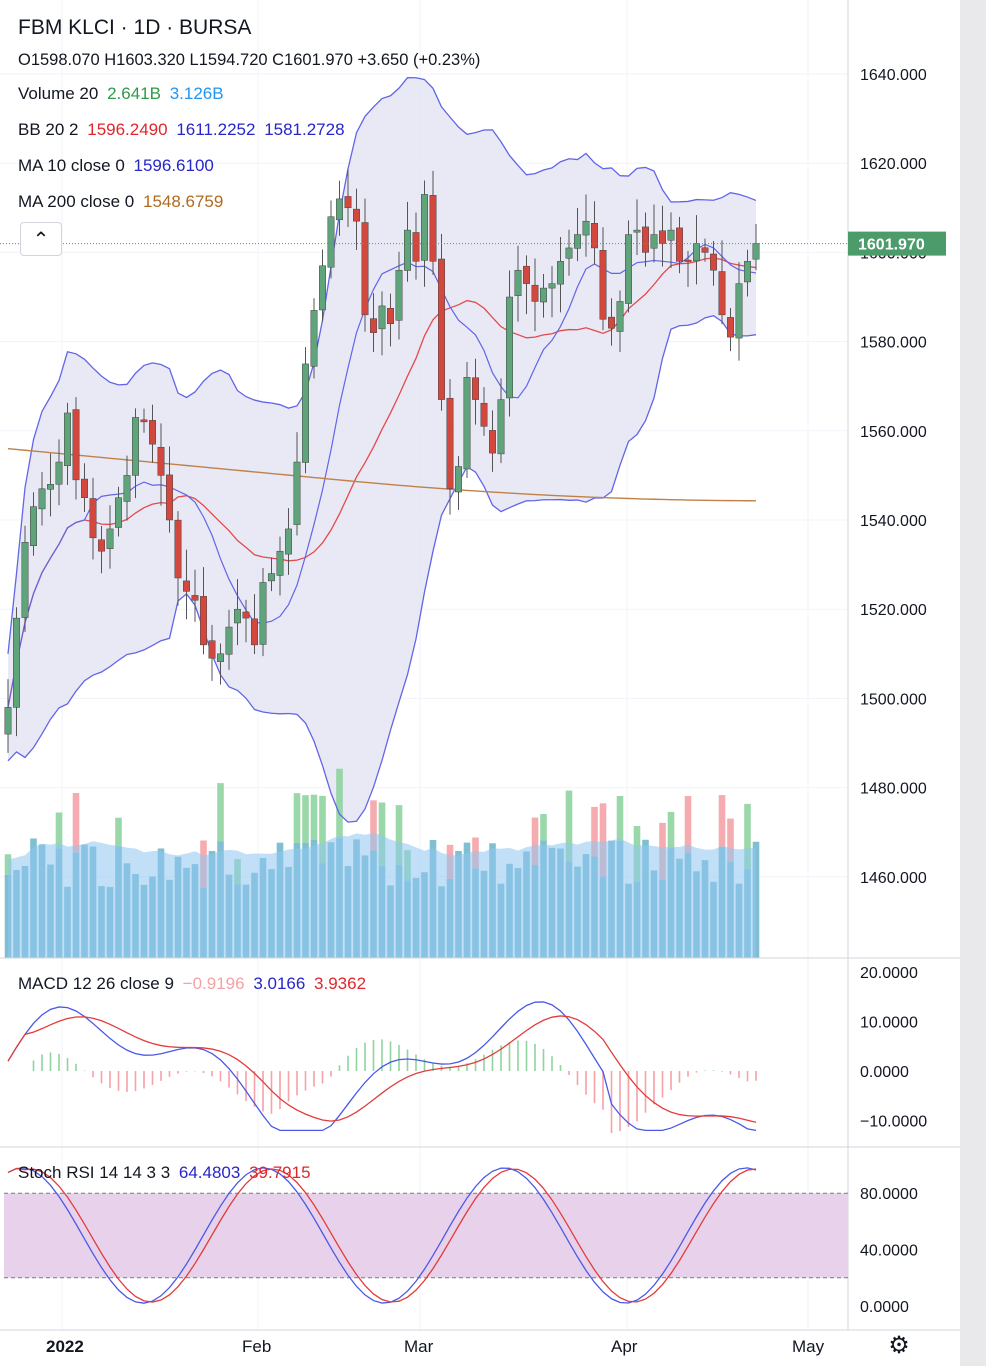 Image resolution: width=986 pixels, height=1366 pixels. I want to click on stoch-tick-label: 40.0000, so click(889, 1251).